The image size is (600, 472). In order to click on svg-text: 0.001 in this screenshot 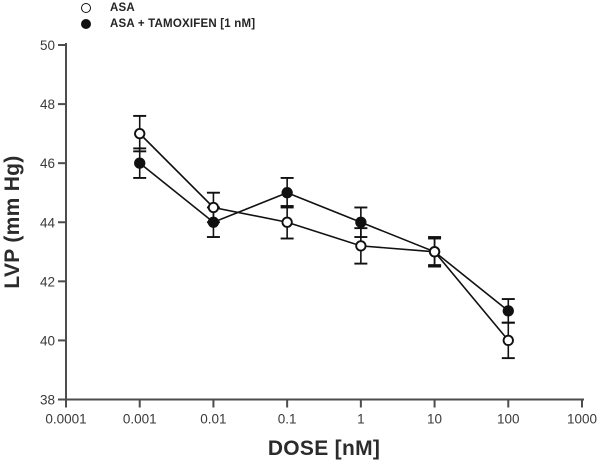, I will do `click(140, 419)`.